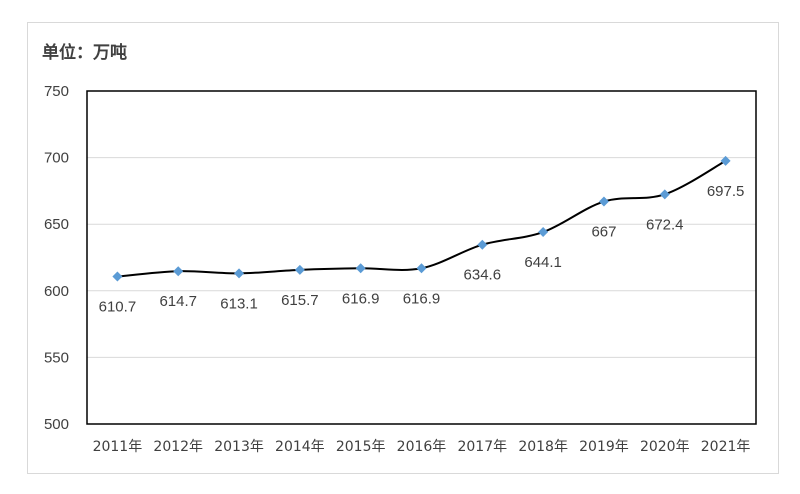 This screenshot has width=800, height=494. What do you see at coordinates (603, 232) in the screenshot?
I see `data-label: 667` at bounding box center [603, 232].